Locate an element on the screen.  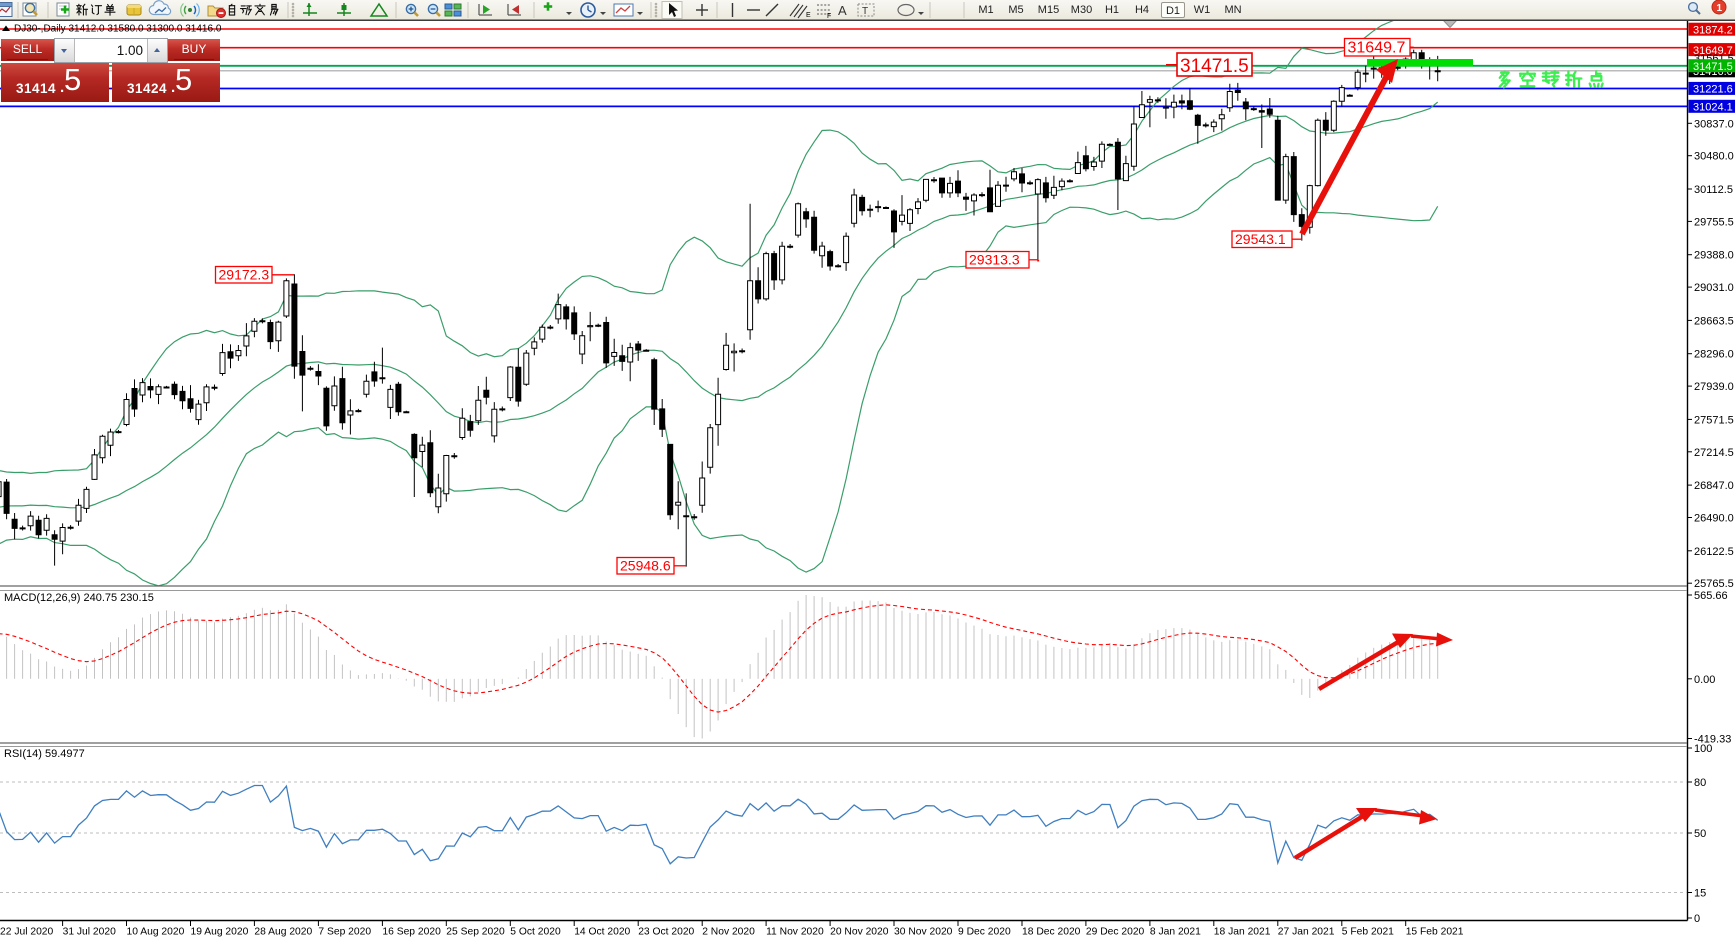
svg-text: 18 Jan 2021 is located at coordinates (1242, 932).